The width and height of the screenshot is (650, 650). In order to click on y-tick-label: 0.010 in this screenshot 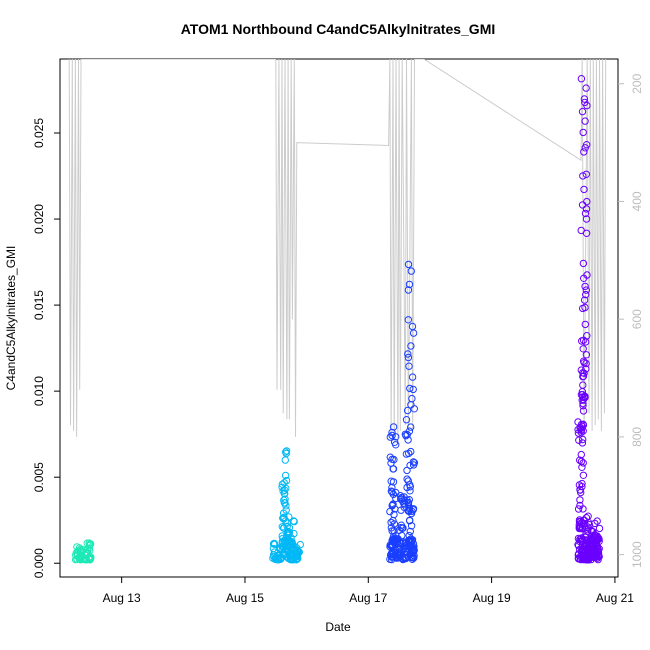, I will do `click(39, 391)`.